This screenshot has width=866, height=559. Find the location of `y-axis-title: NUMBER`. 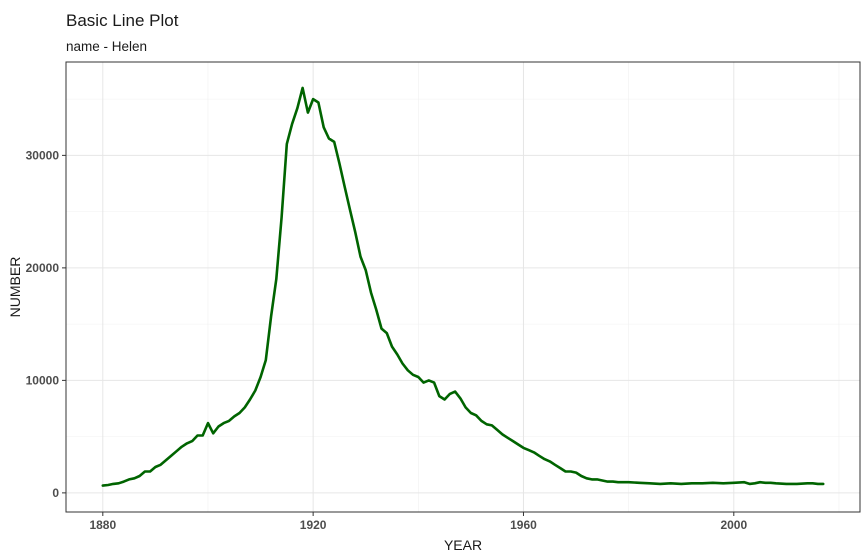

y-axis-title: NUMBER is located at coordinates (15, 287).